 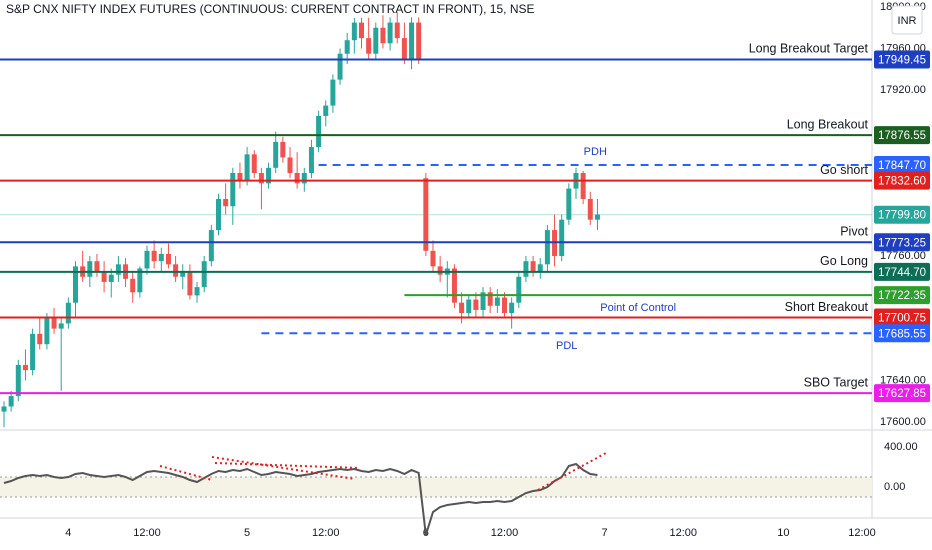 I want to click on currency: INR, so click(x=907, y=21).